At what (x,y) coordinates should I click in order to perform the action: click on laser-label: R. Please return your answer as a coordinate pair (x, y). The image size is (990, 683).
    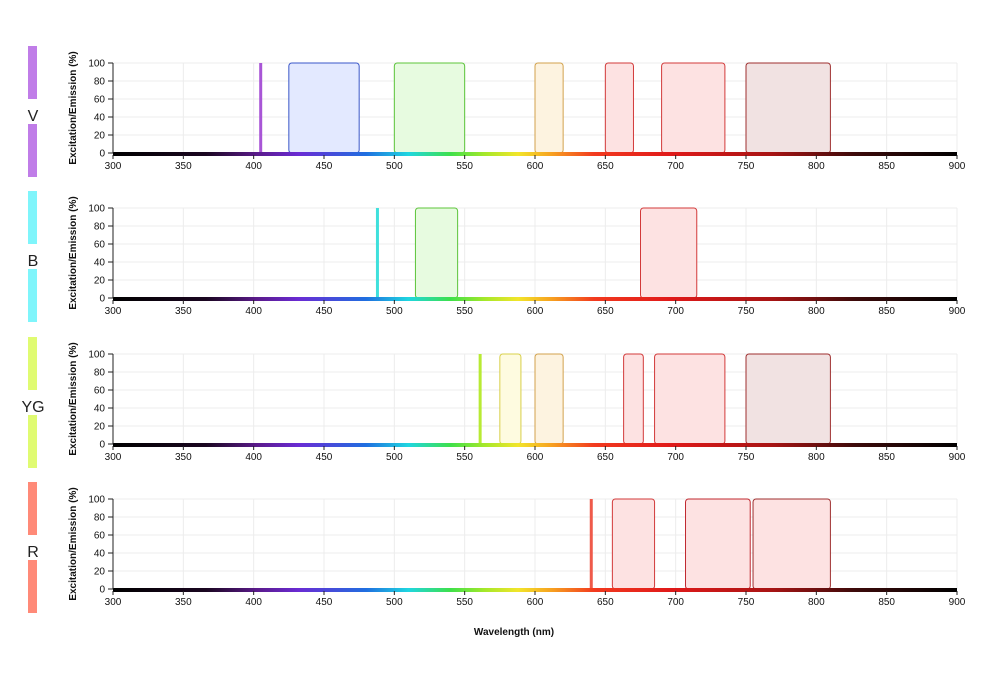
    Looking at the image, I should click on (33, 552).